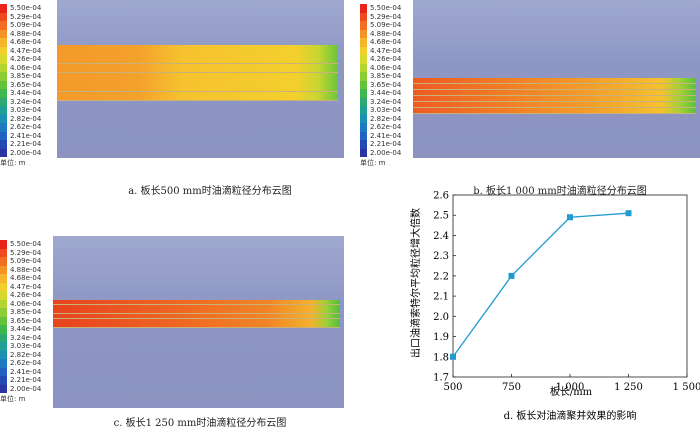 This screenshot has height=429, width=700. I want to click on legend-label: 4.68e-04, so click(26, 42).